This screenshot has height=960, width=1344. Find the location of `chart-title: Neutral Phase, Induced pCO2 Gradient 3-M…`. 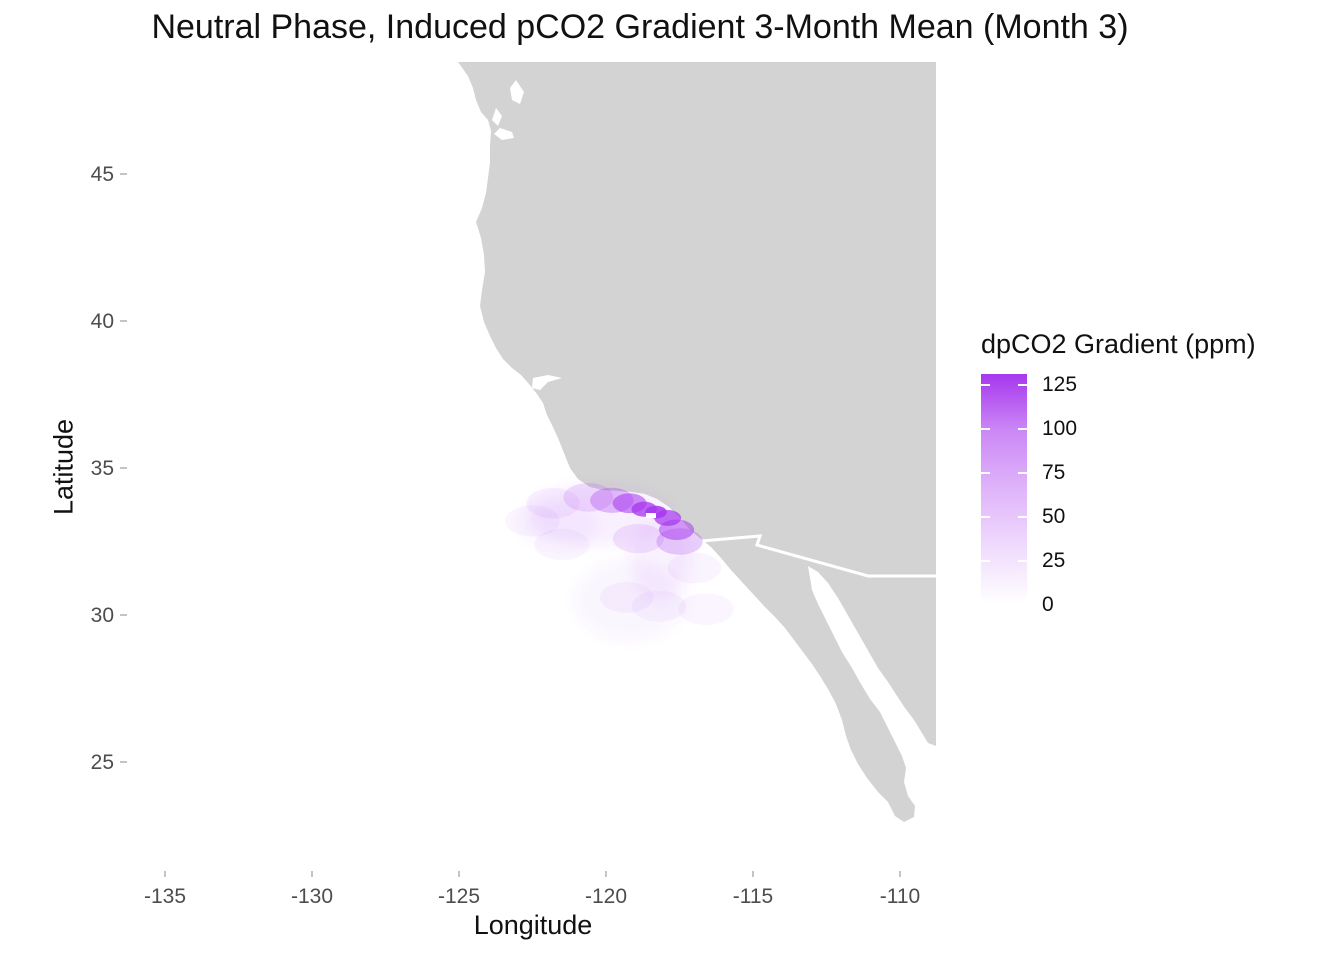

chart-title: Neutral Phase, Induced pCO2 Gradient 3-M… is located at coordinates (640, 27).